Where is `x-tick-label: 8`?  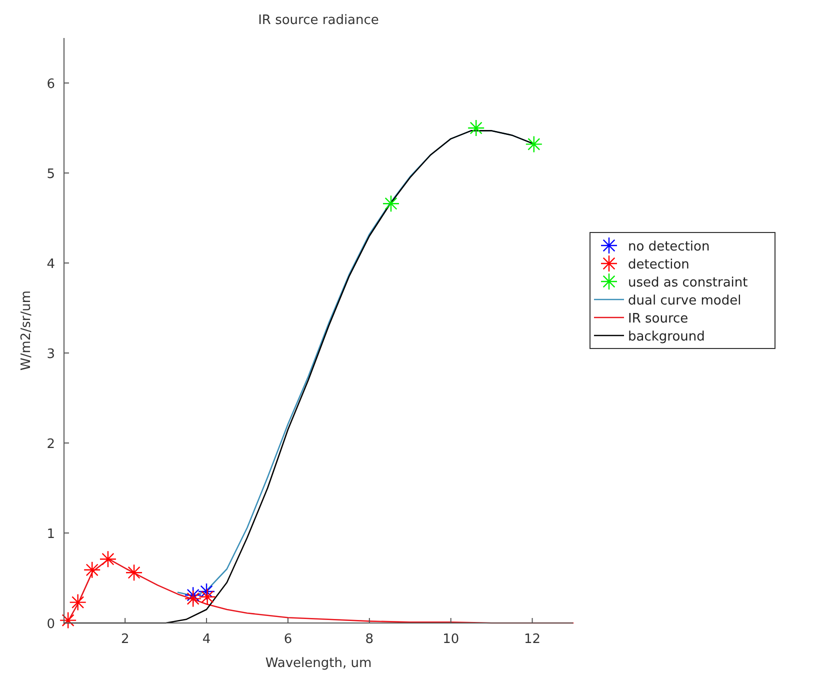 x-tick-label: 8 is located at coordinates (369, 639).